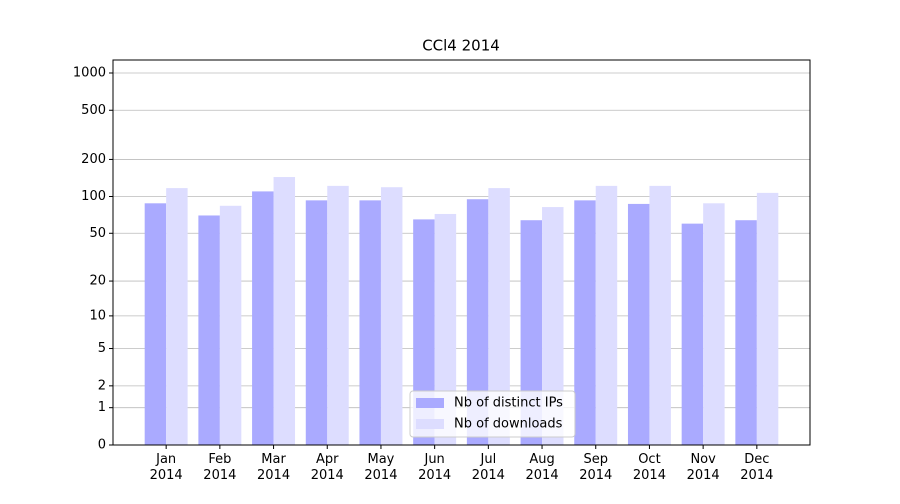 This screenshot has width=900, height=504. I want to click on y-tick-label: 500, so click(93, 110).